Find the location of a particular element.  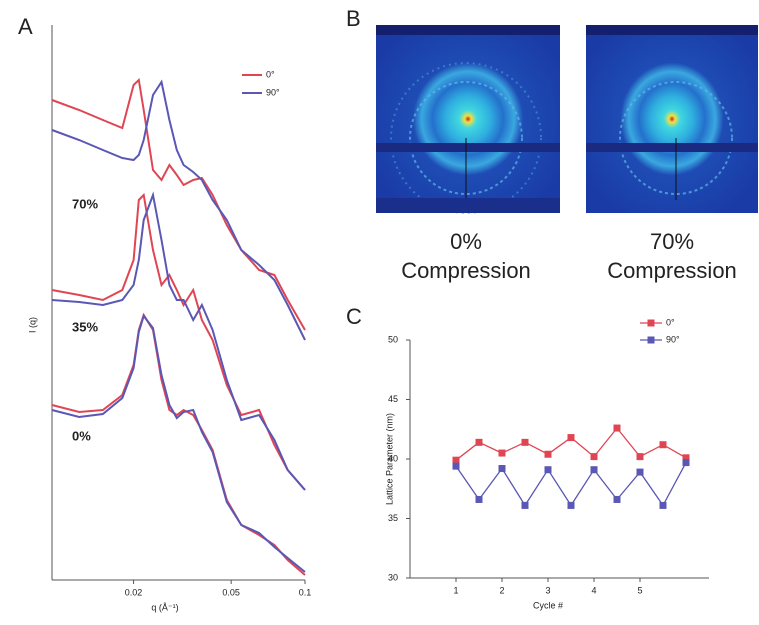

x-tick-label: 0.02 is located at coordinates (134, 592).